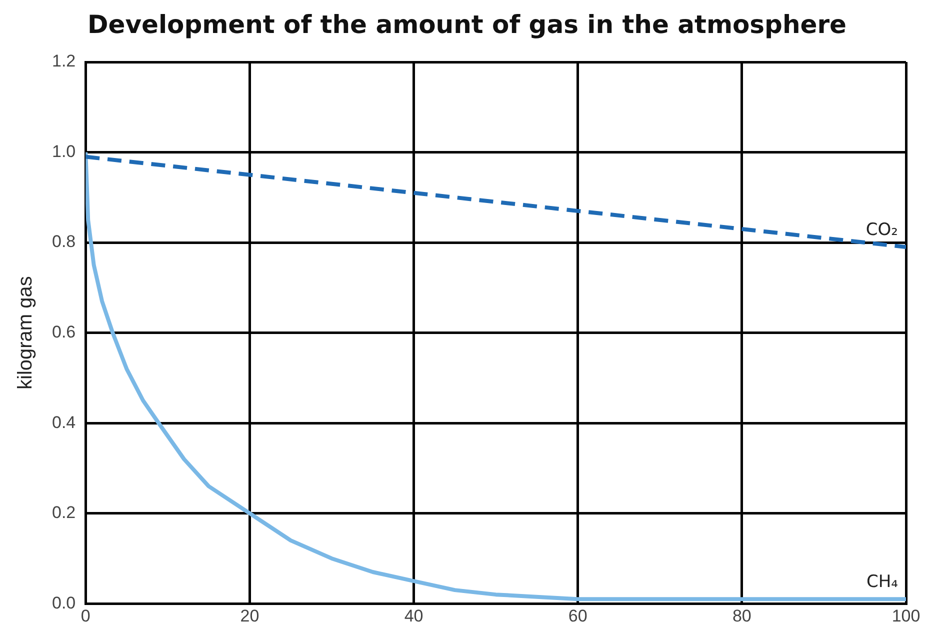 The image size is (934, 636). What do you see at coordinates (882, 582) in the screenshot?
I see `series-label: CH₄` at bounding box center [882, 582].